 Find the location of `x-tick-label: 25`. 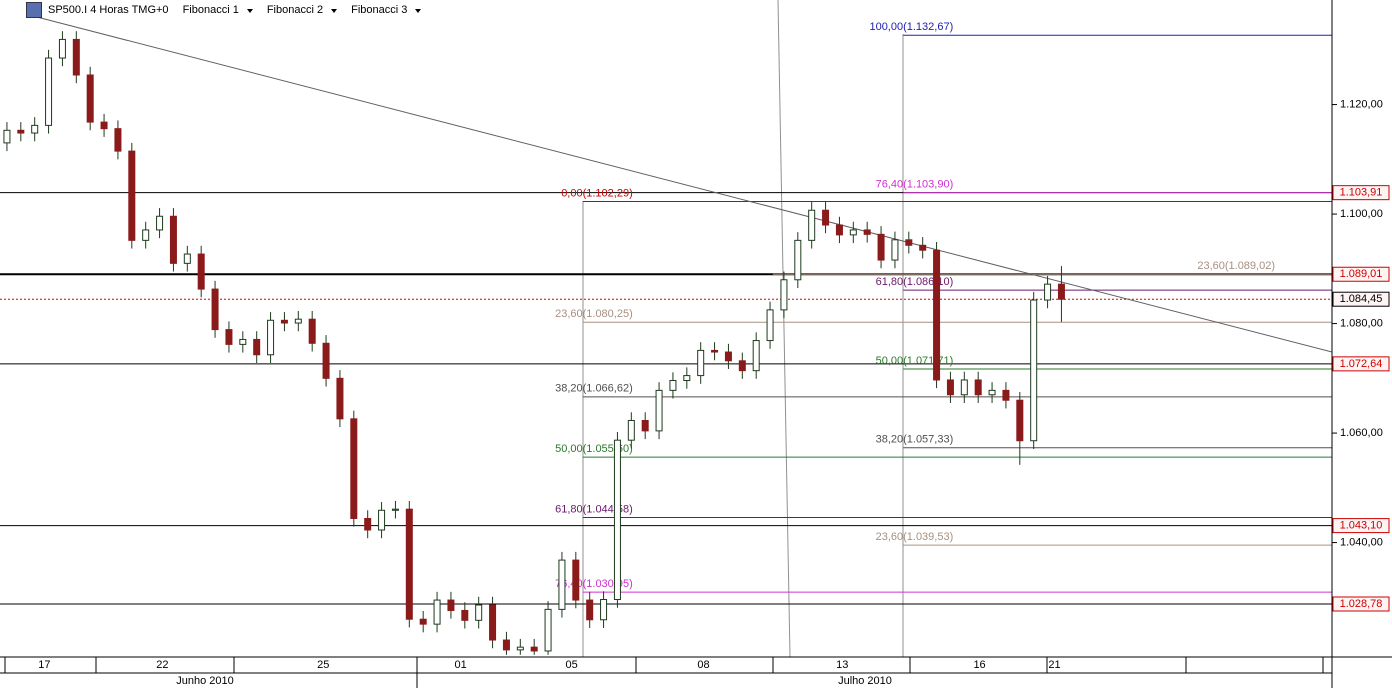

x-tick-label: 25 is located at coordinates (323, 665).